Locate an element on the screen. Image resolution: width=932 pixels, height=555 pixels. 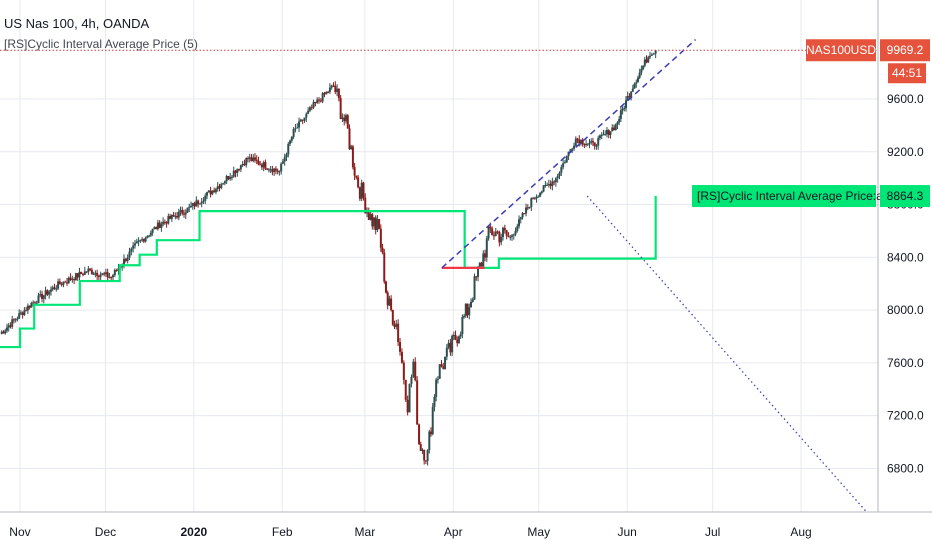
time-axis-tick-label: Feb is located at coordinates (282, 532).